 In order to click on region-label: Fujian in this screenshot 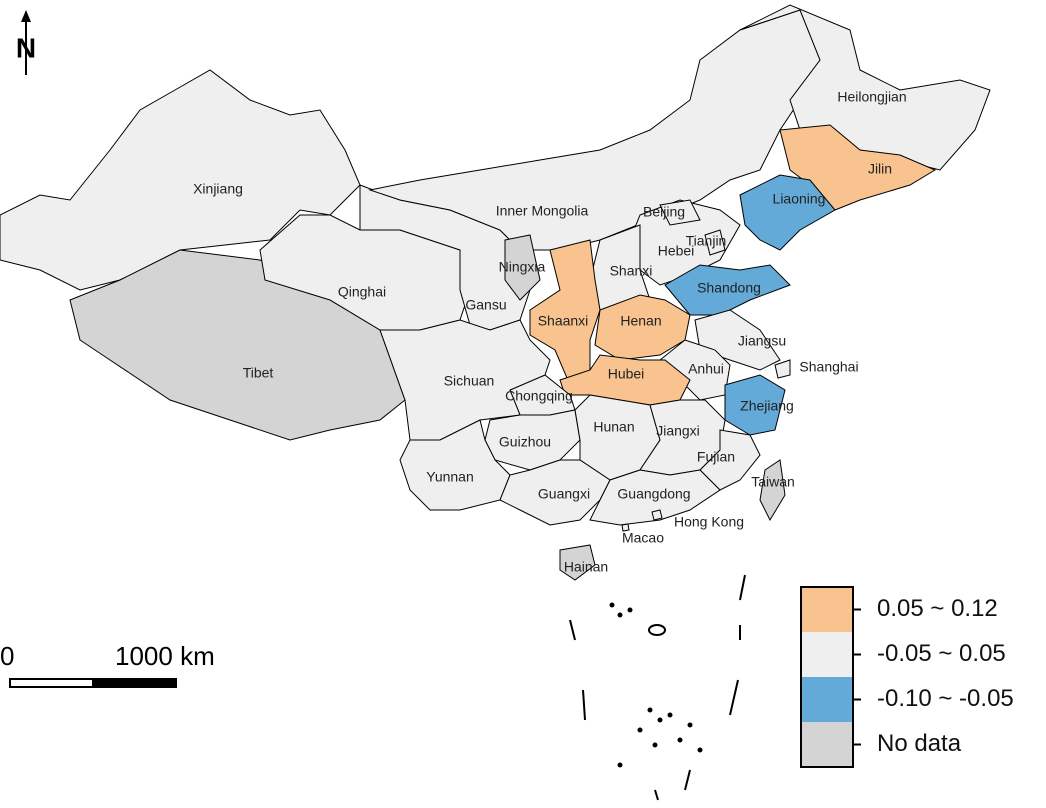, I will do `click(716, 457)`.